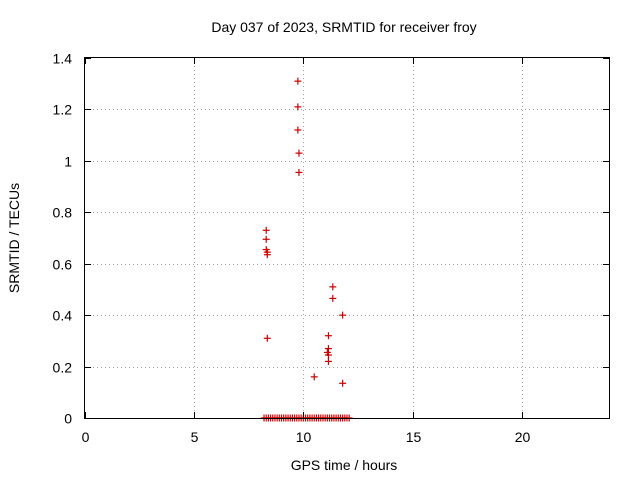 Image resolution: width=640 pixels, height=480 pixels. I want to click on x-axis-label: GPS time / hours, so click(344, 465).